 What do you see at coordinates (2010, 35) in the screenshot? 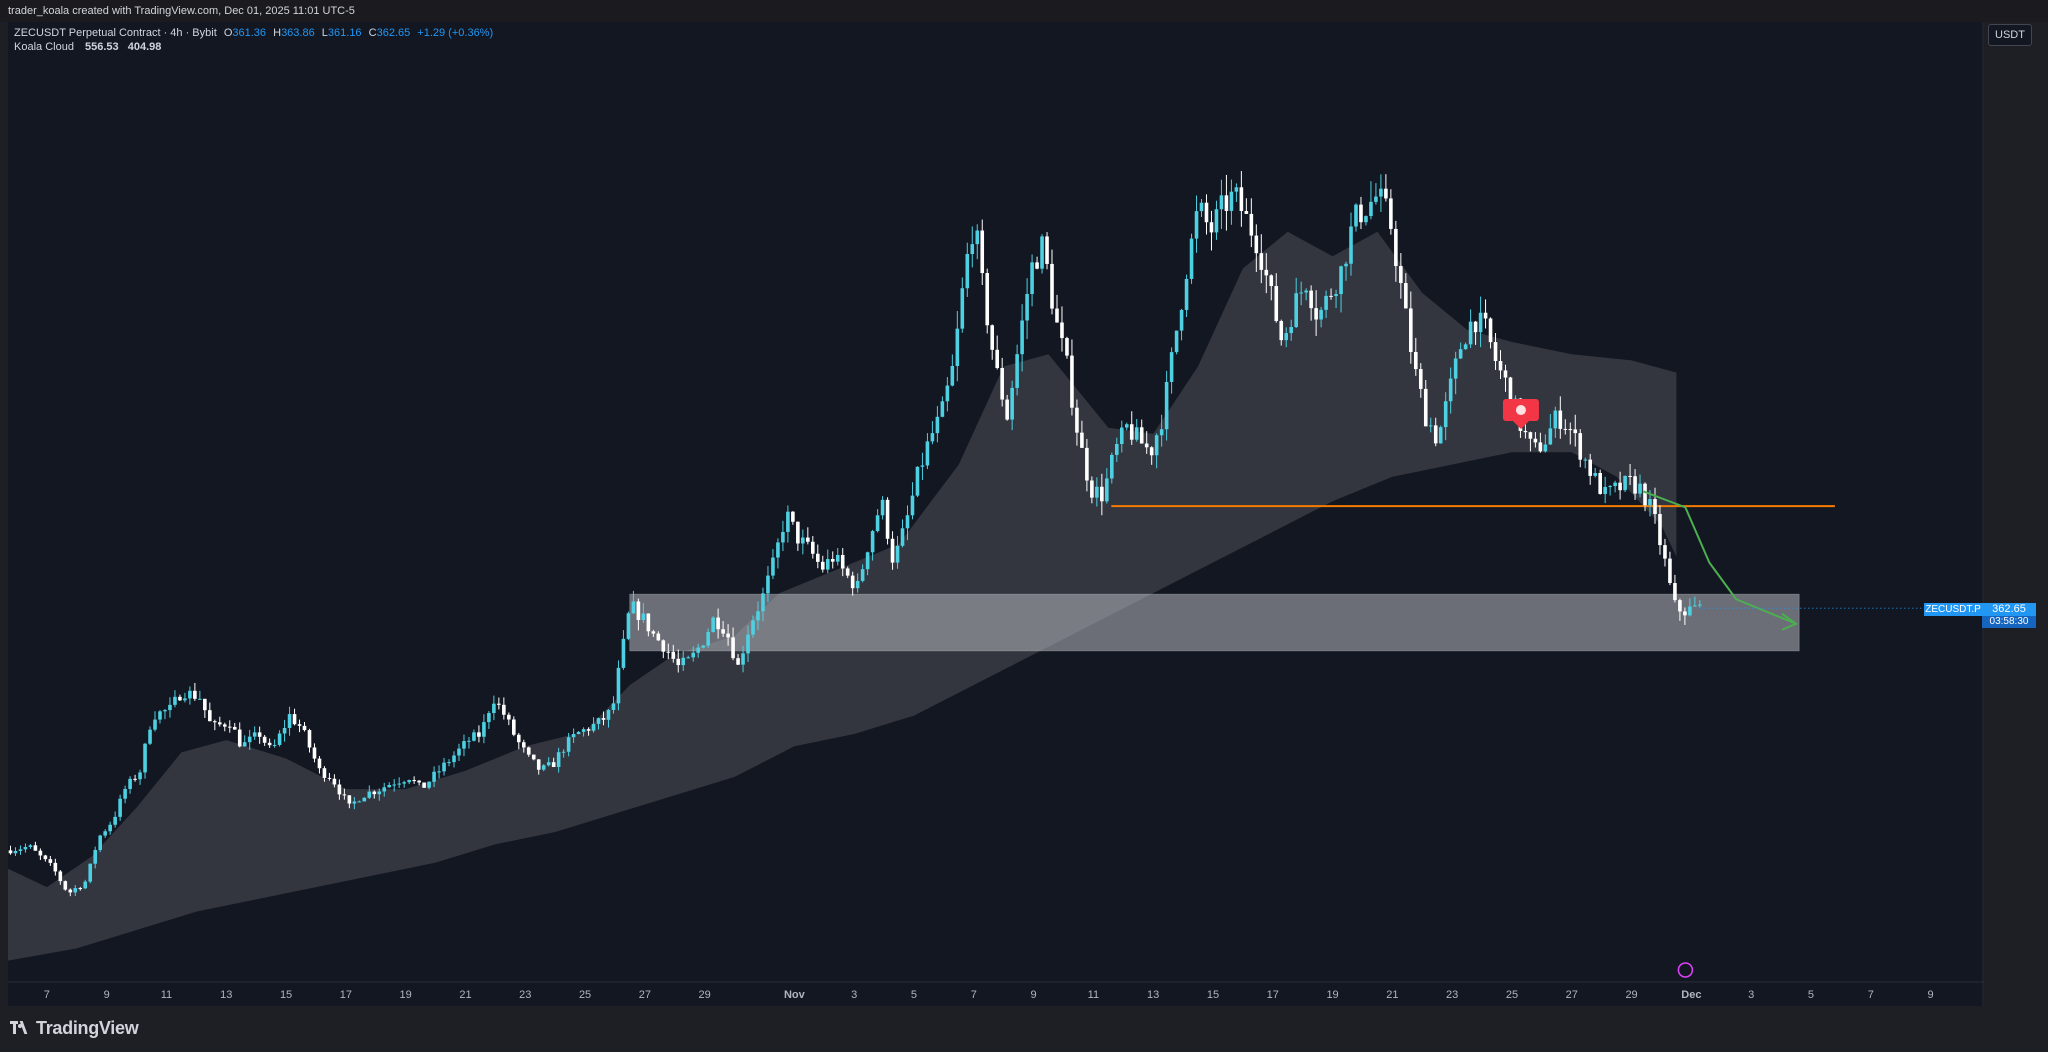
I see `currency-selector: USDT` at bounding box center [2010, 35].